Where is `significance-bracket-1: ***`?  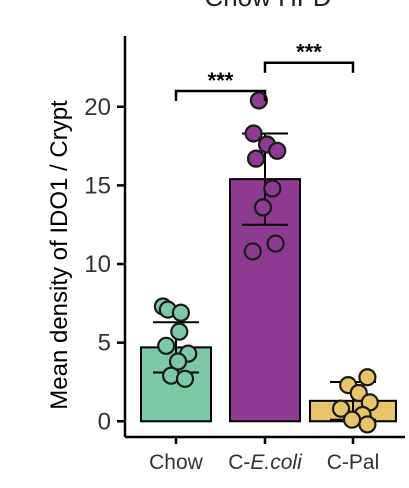 significance-bracket-1: *** is located at coordinates (220, 85).